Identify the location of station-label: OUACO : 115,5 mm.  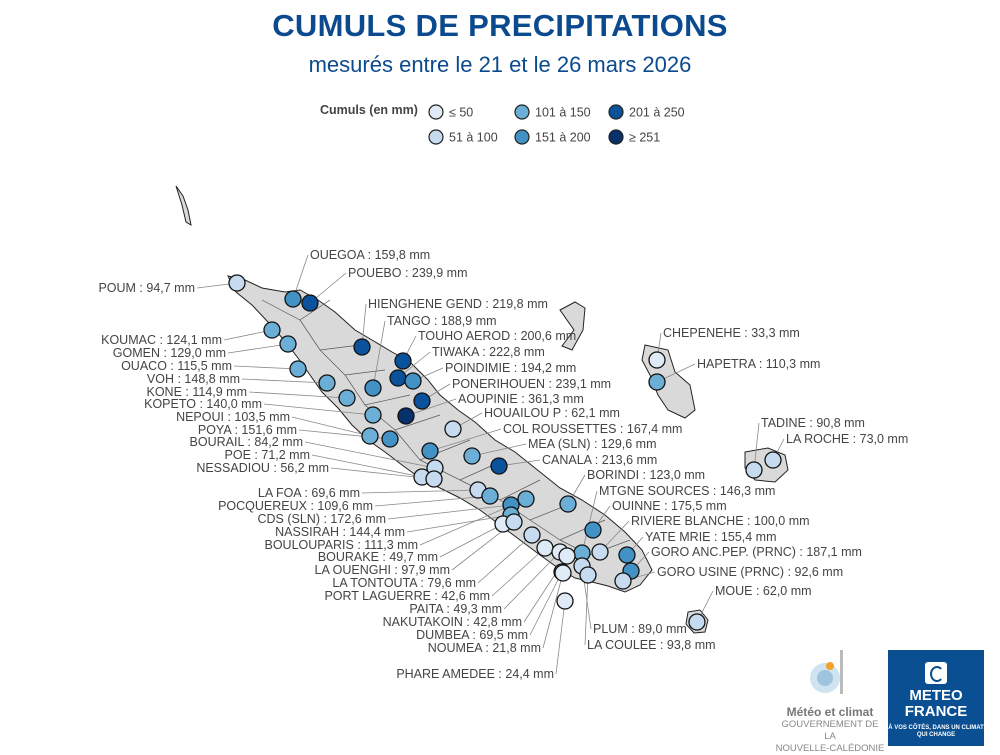
(176, 366).